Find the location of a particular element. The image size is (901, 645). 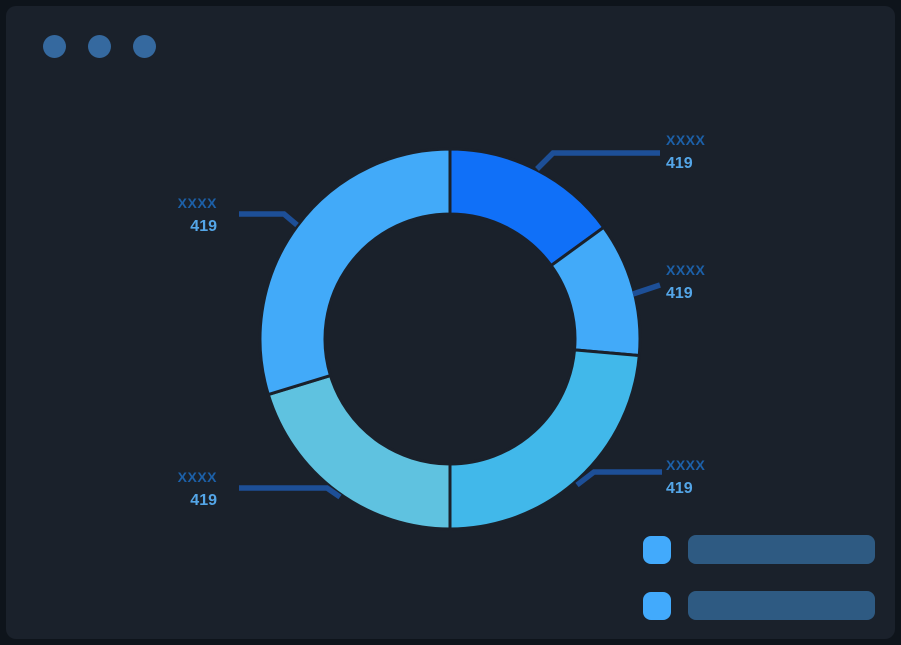

window-control-dots is located at coordinates (99, 46).